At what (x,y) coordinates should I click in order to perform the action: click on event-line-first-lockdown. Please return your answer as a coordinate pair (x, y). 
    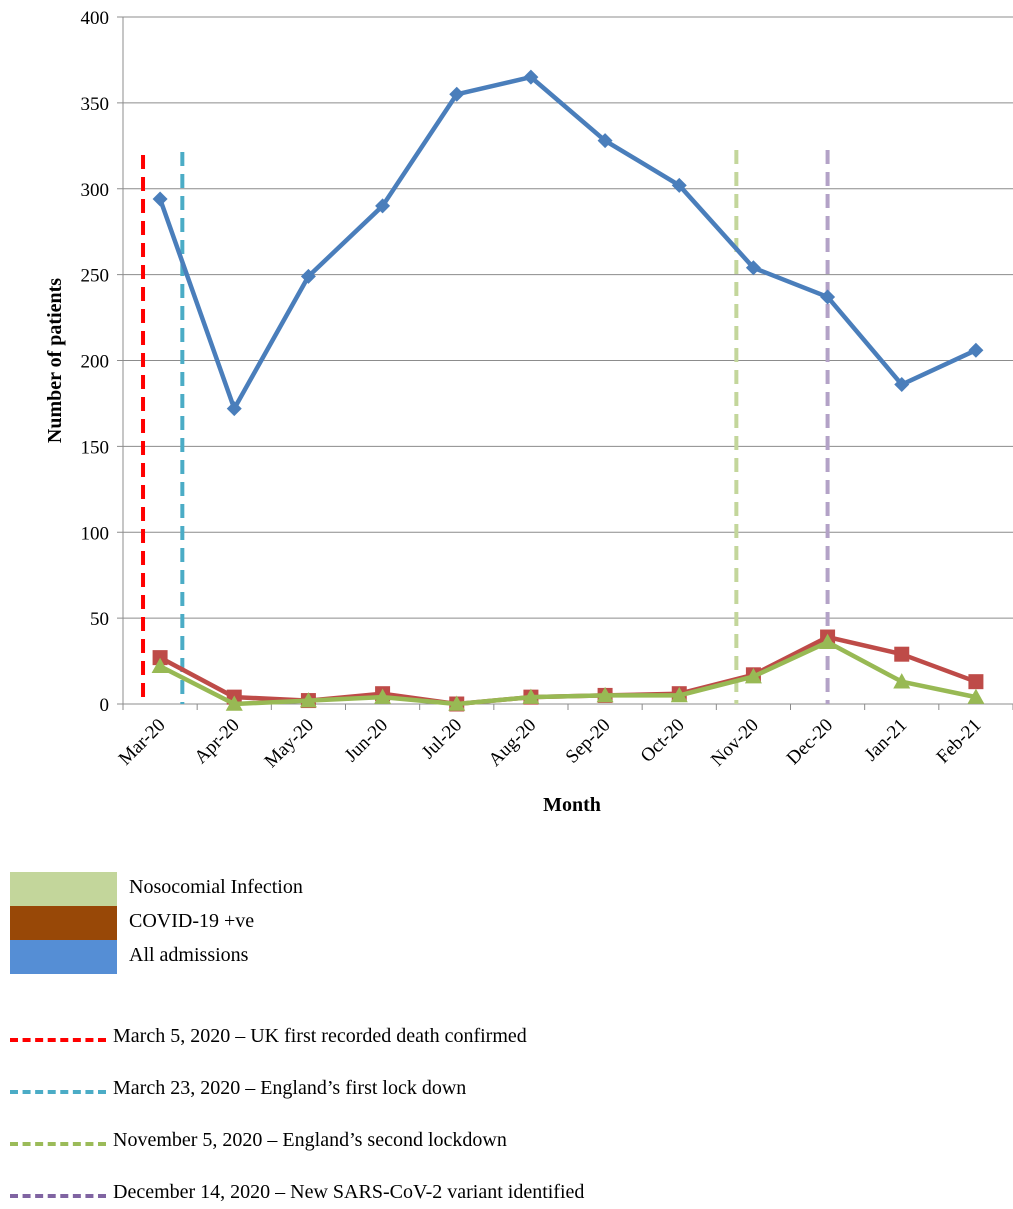
    Looking at the image, I should click on (58, 1092).